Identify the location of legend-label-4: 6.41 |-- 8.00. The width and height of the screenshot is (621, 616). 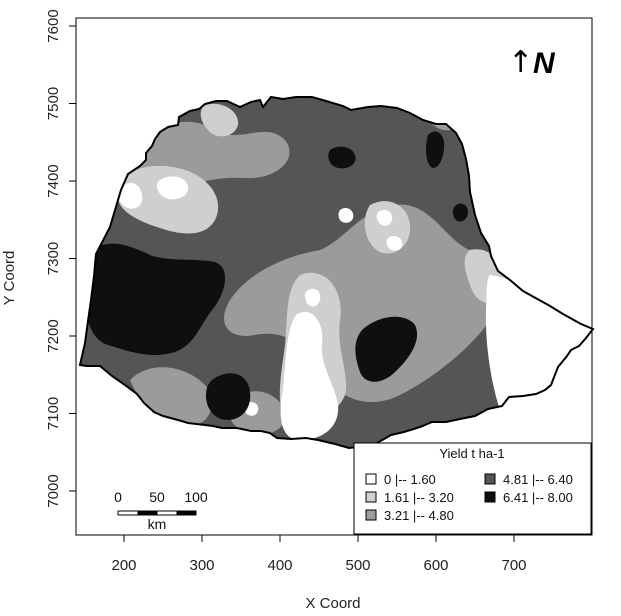
(538, 497).